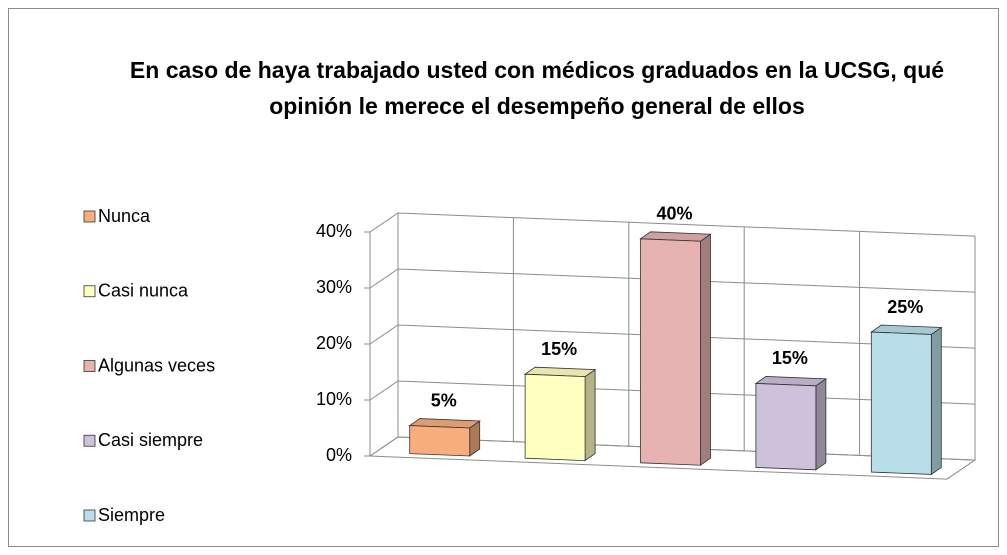  I want to click on y-tick-label: 20%, so click(334, 343).